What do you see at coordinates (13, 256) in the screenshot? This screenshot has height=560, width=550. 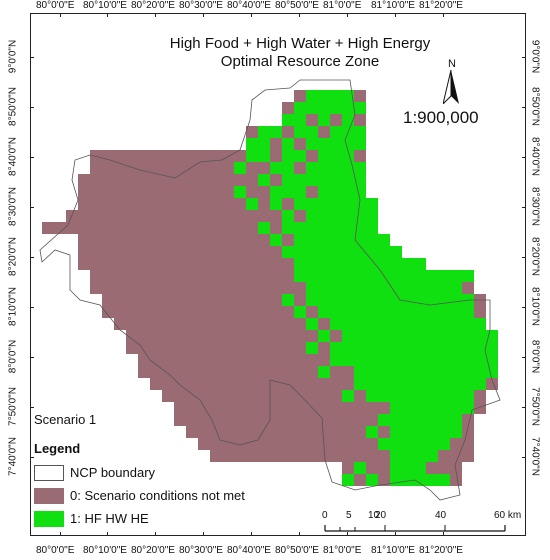 I see `latitude-label-left: 8°20'0"N` at bounding box center [13, 256].